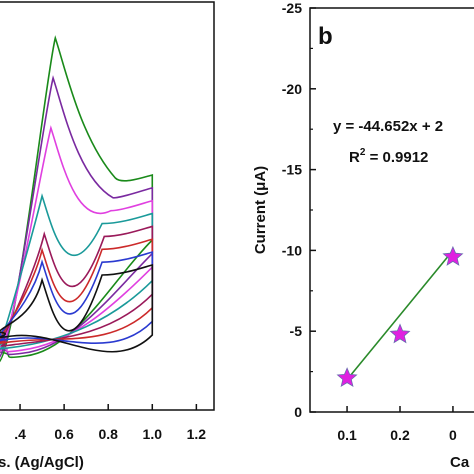 This screenshot has height=474, width=474. I want to click on panel-a-x-ticks: .4 0.6 0.8 1.0 1.2, so click(110, 423).